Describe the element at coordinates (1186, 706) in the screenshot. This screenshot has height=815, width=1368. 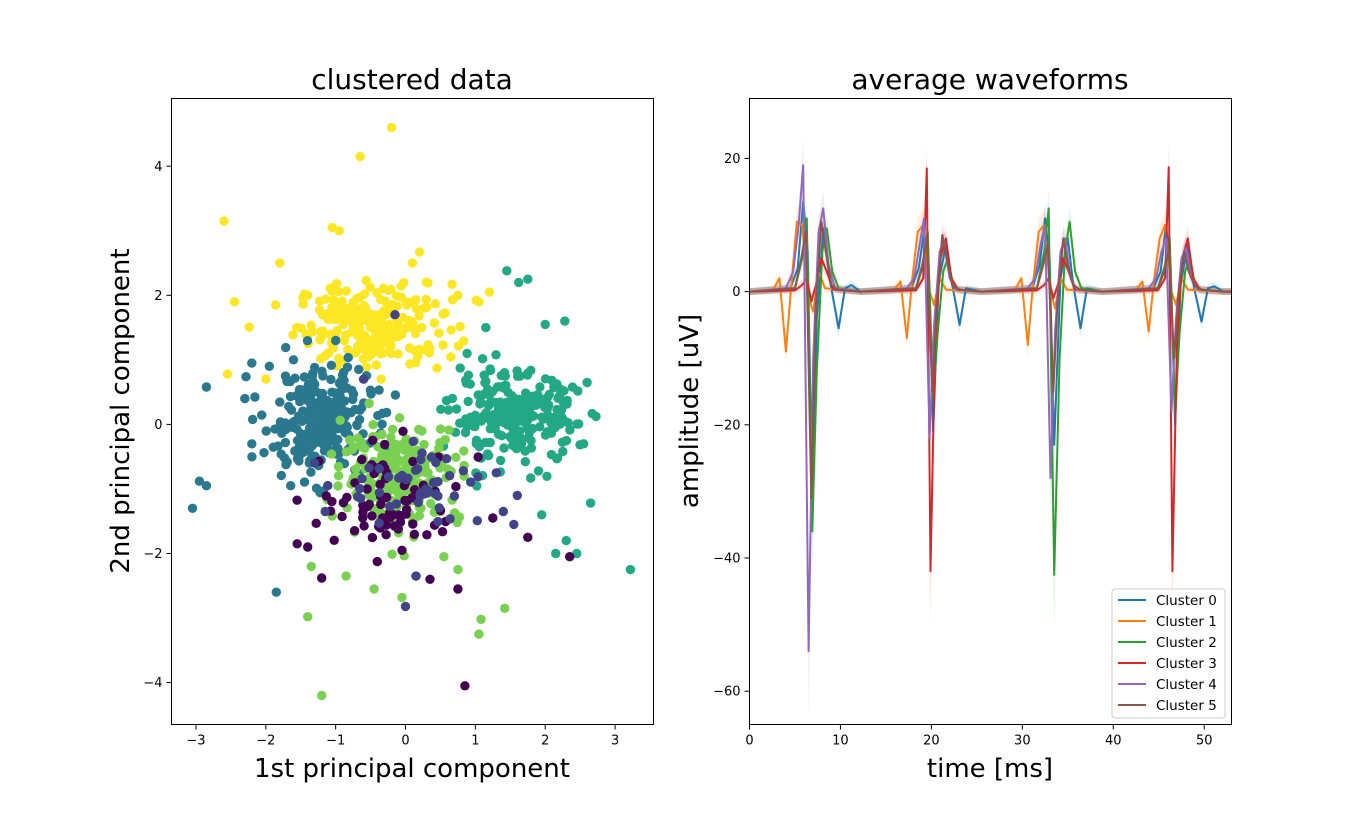
I see `legend-label: Cluster 5` at that location.